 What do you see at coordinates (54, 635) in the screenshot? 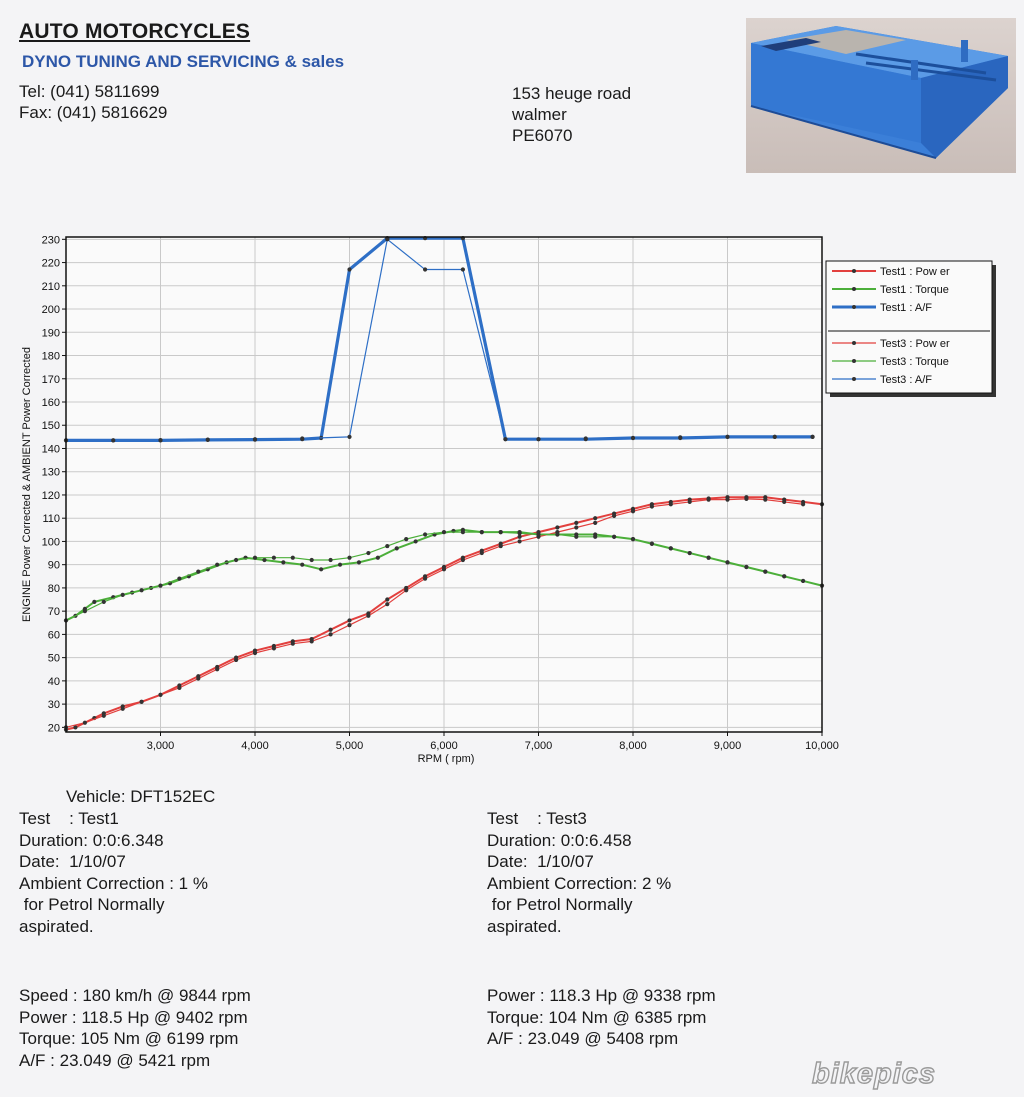
I see `y-tick-label: 60` at bounding box center [54, 635].